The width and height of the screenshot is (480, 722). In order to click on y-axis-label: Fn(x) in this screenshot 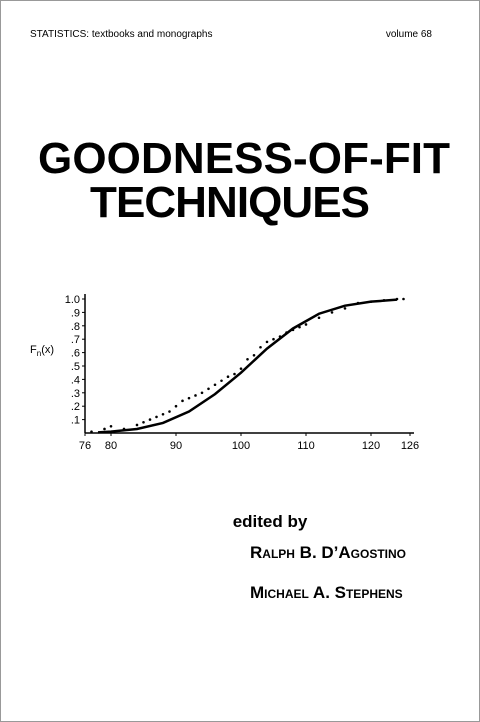, I will do `click(42, 351)`.